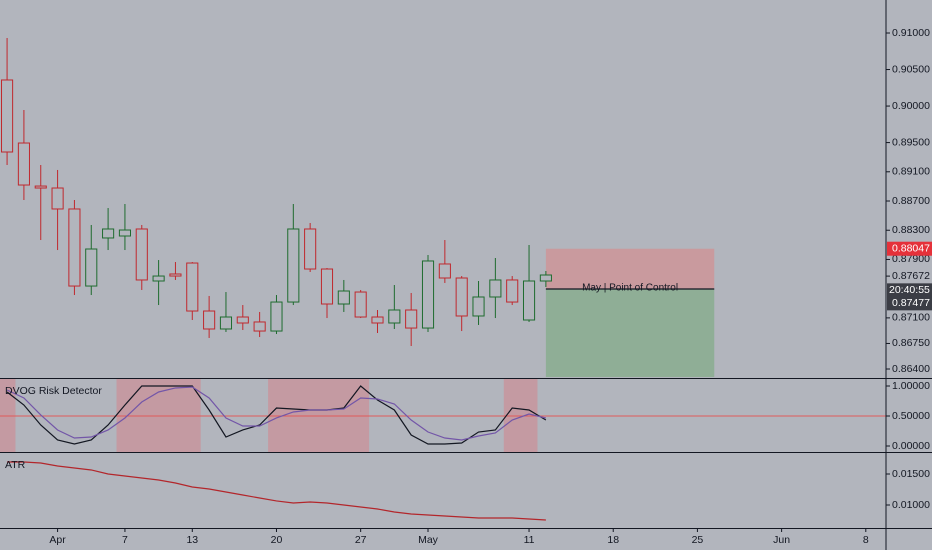 This screenshot has height=550, width=932. Describe the element at coordinates (911, 259) in the screenshot. I see `y-tick-label: 0.87900` at that location.